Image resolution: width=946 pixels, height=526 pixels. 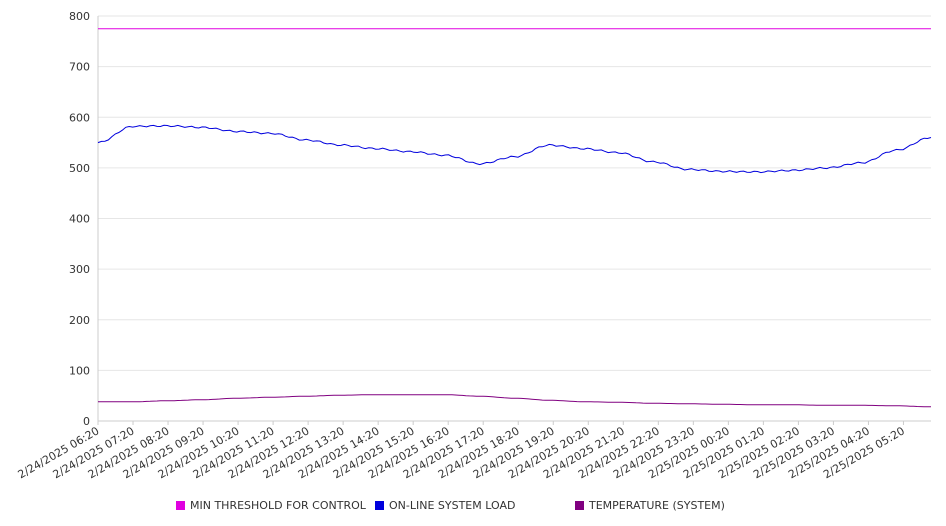 What do you see at coordinates (79, 269) in the screenshot?
I see `y-tick-label: 300` at bounding box center [79, 269].